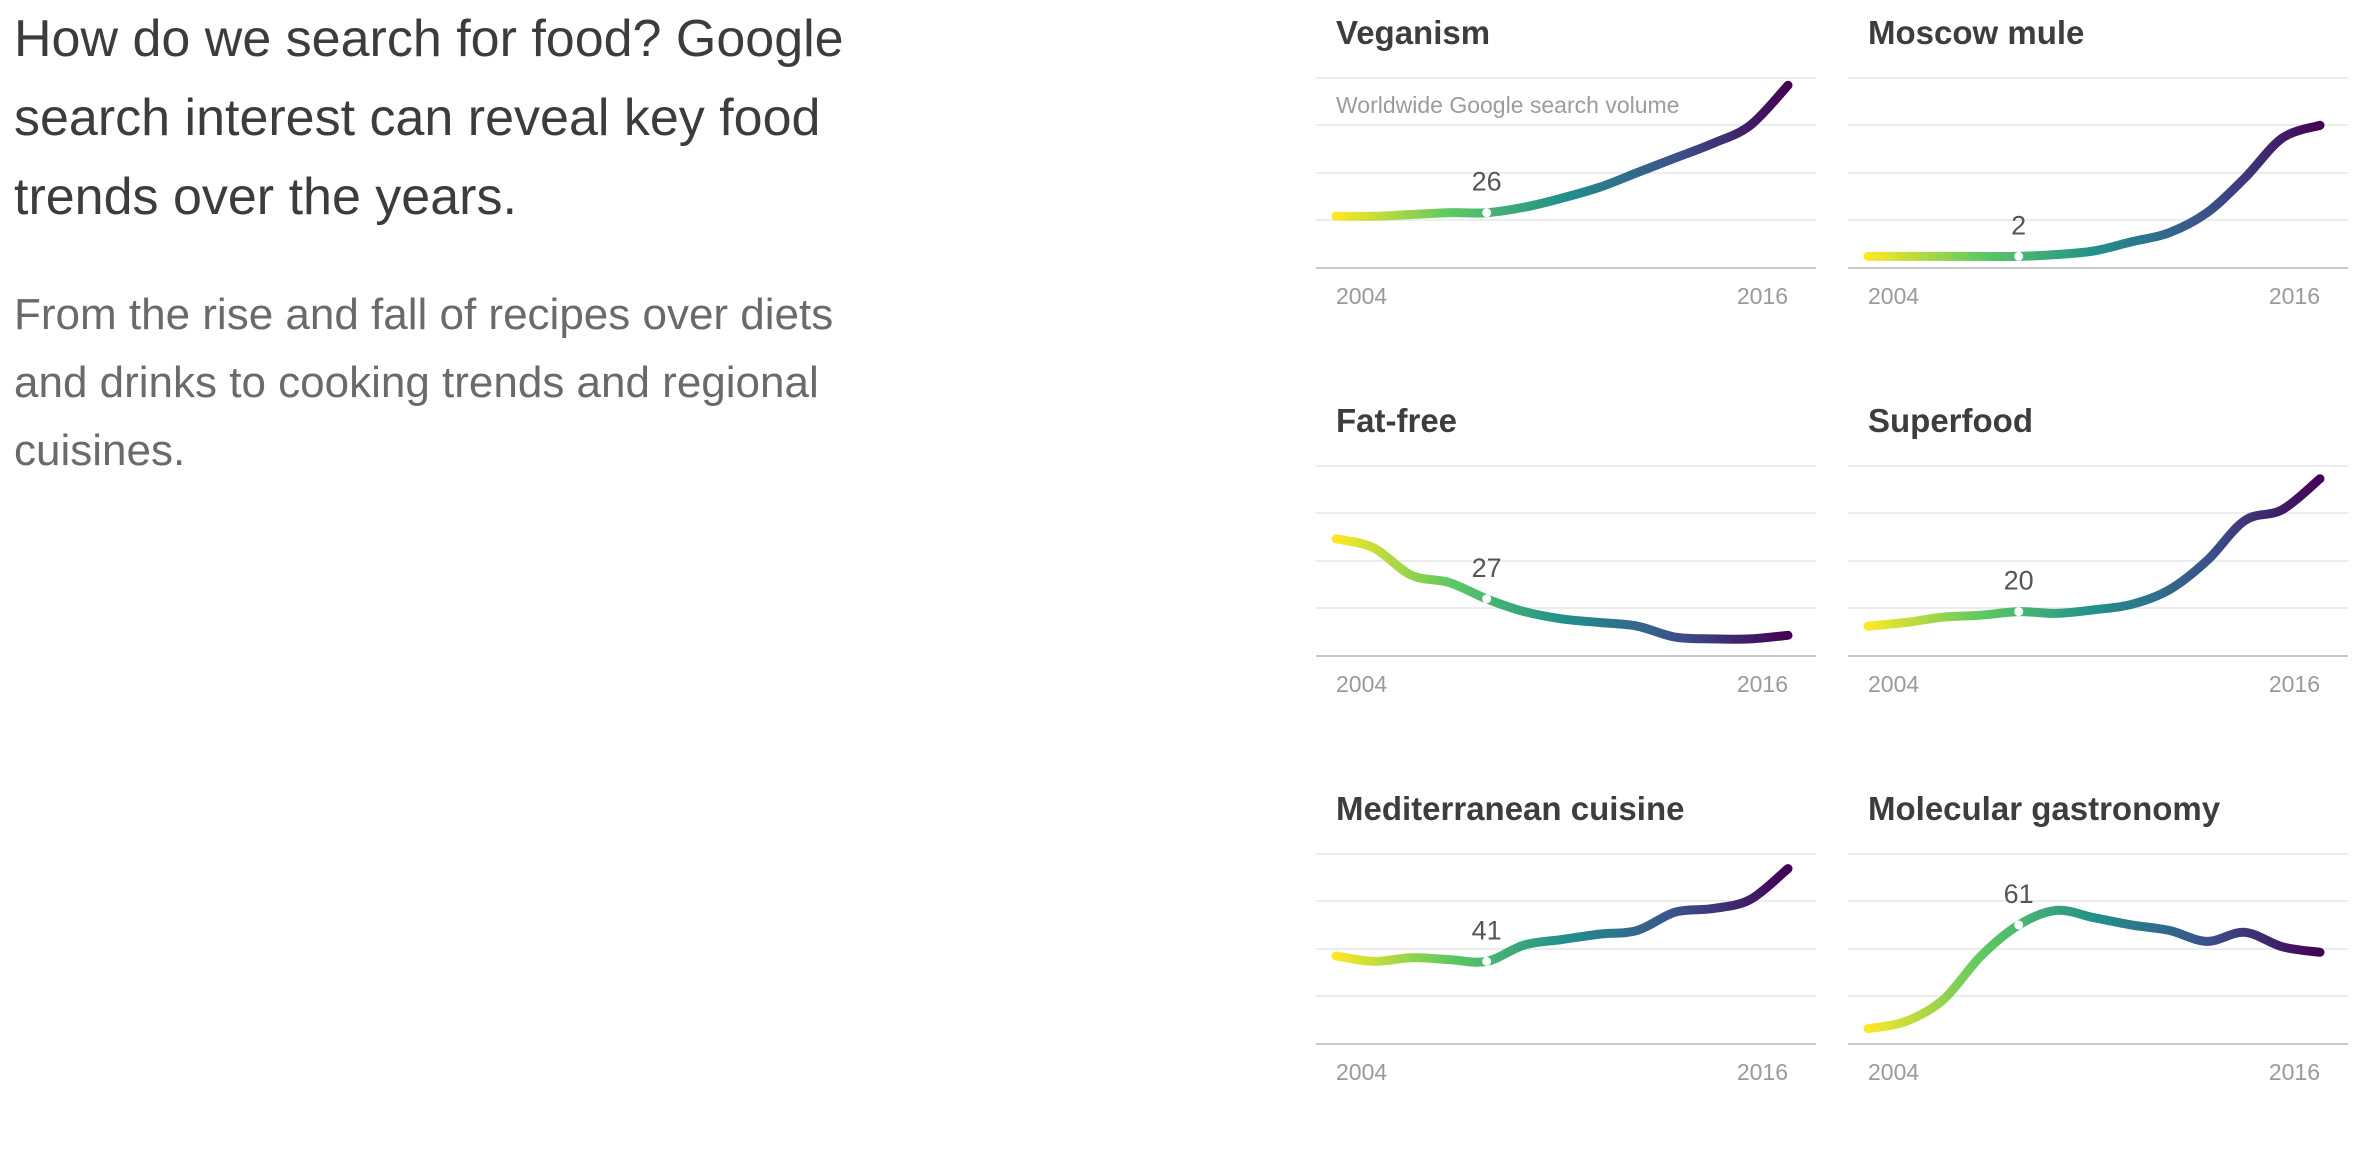  I want to click on chart-panel-molecular-gastronomy: Molecular gastronomy 61 2004 2016, so click(2098, 966).